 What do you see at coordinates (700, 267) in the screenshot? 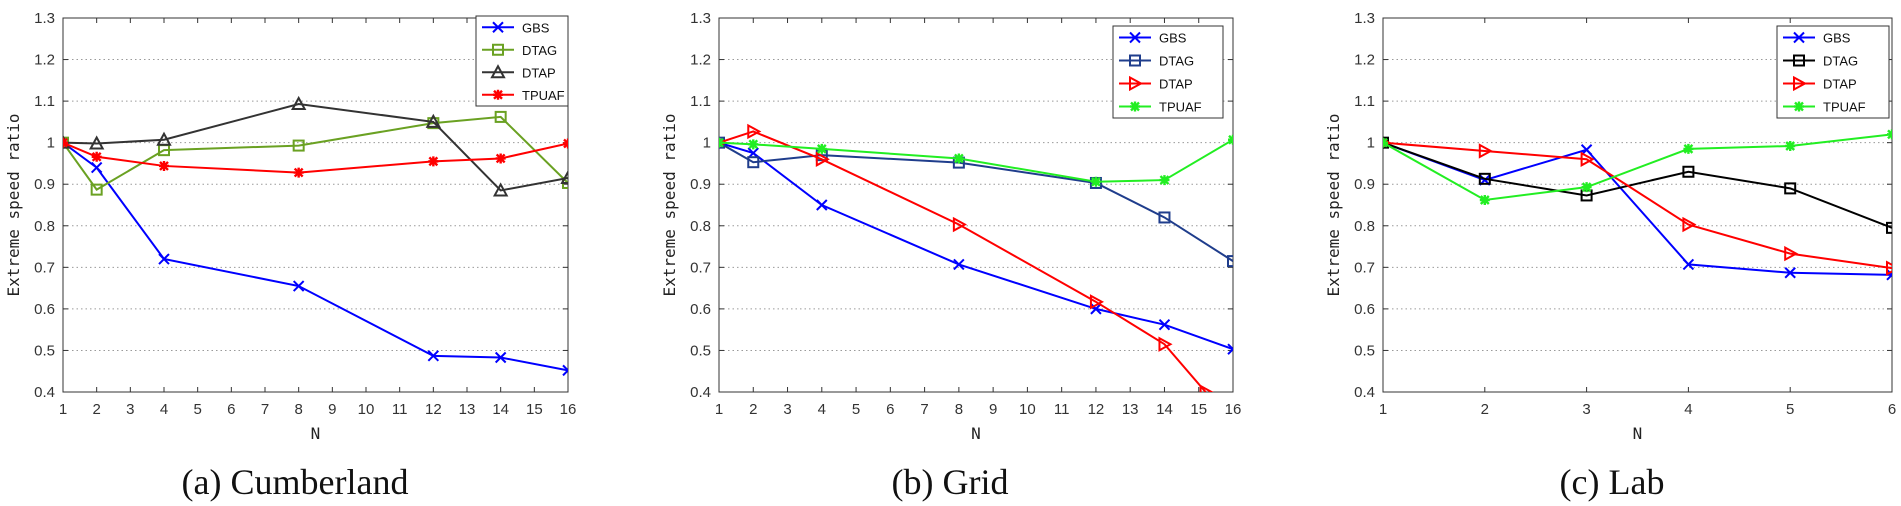
I see `y-tick-label: 0.7` at bounding box center [700, 267].